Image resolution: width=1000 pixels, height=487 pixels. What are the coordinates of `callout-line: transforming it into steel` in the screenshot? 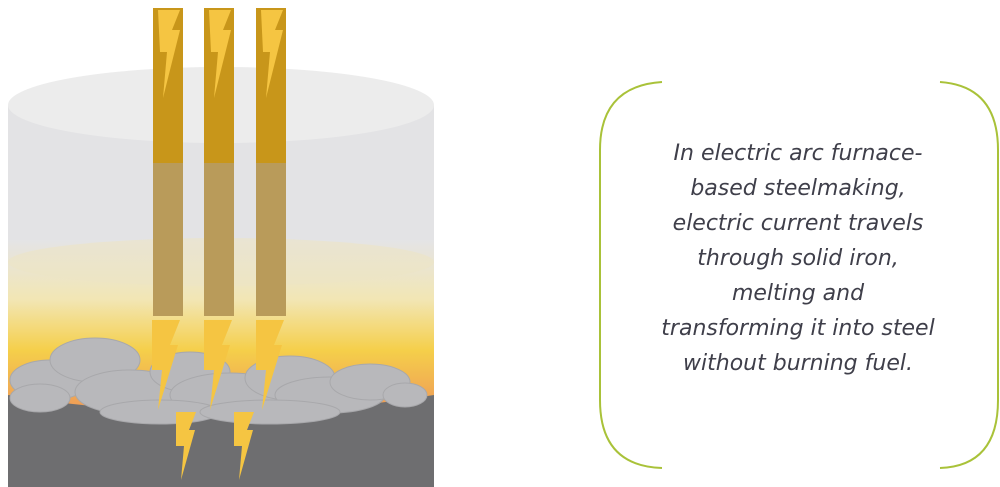 It's located at (798, 328).